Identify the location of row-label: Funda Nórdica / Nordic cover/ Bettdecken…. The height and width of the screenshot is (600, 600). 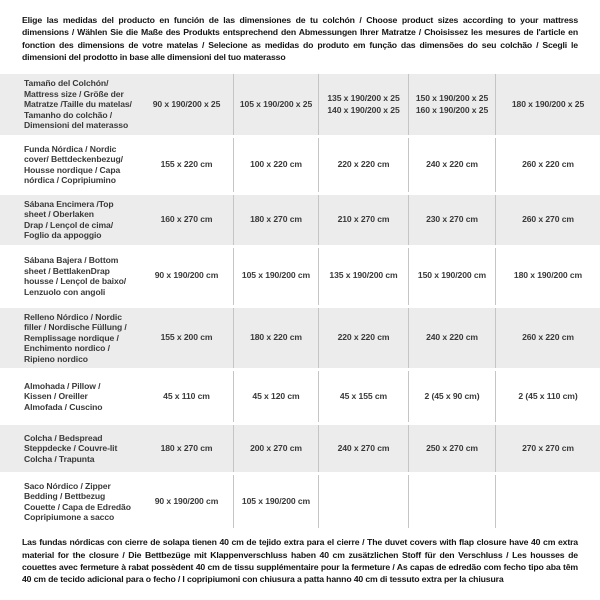
(70, 164).